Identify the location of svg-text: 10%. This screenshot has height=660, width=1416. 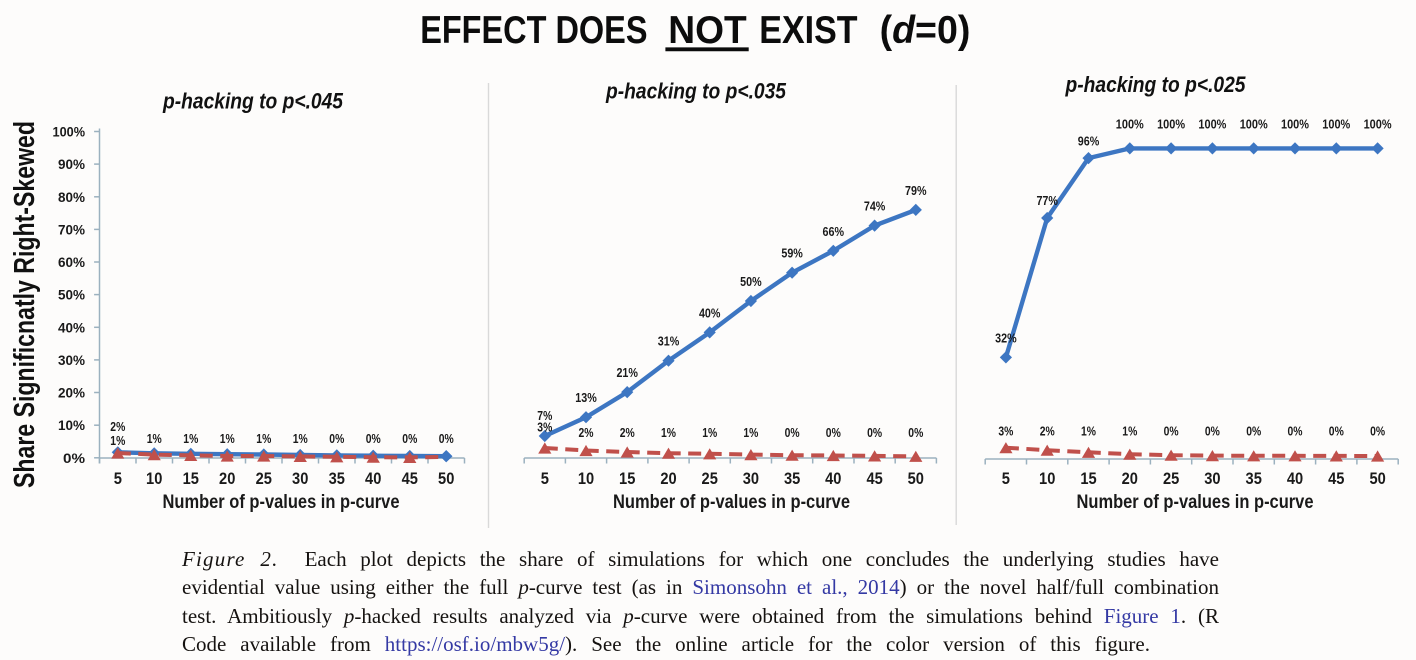
(72, 425).